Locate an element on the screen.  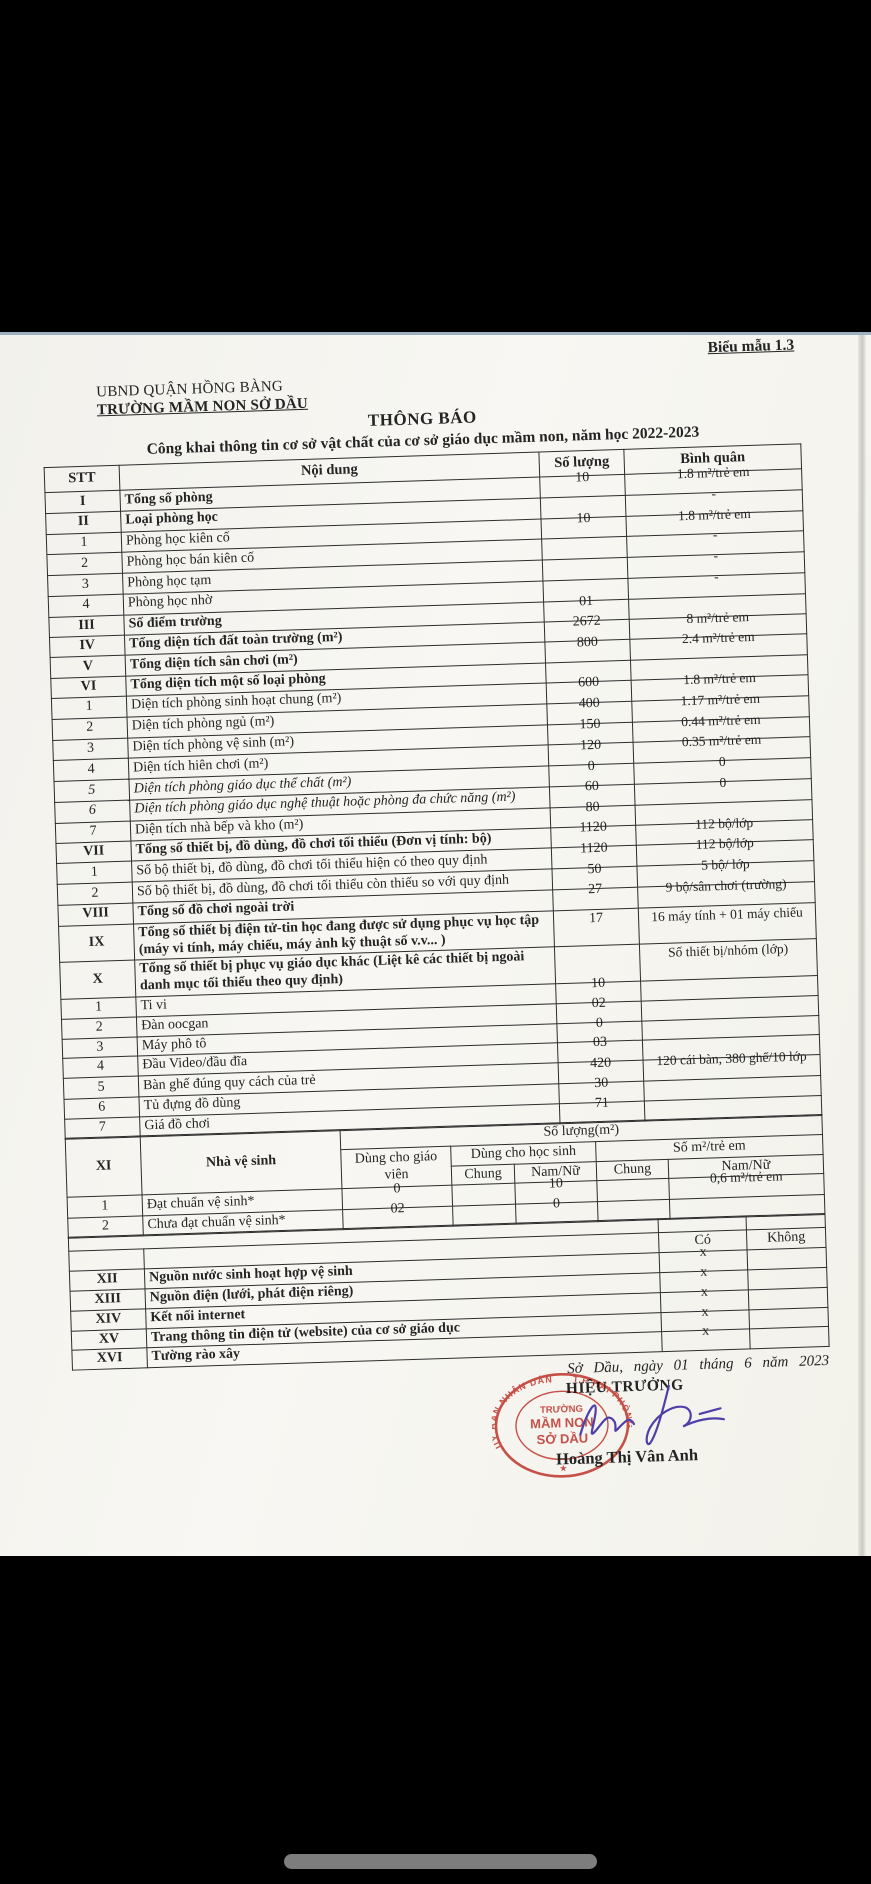
form-number-text: Biểu mẫu 1.3 is located at coordinates (751, 346).